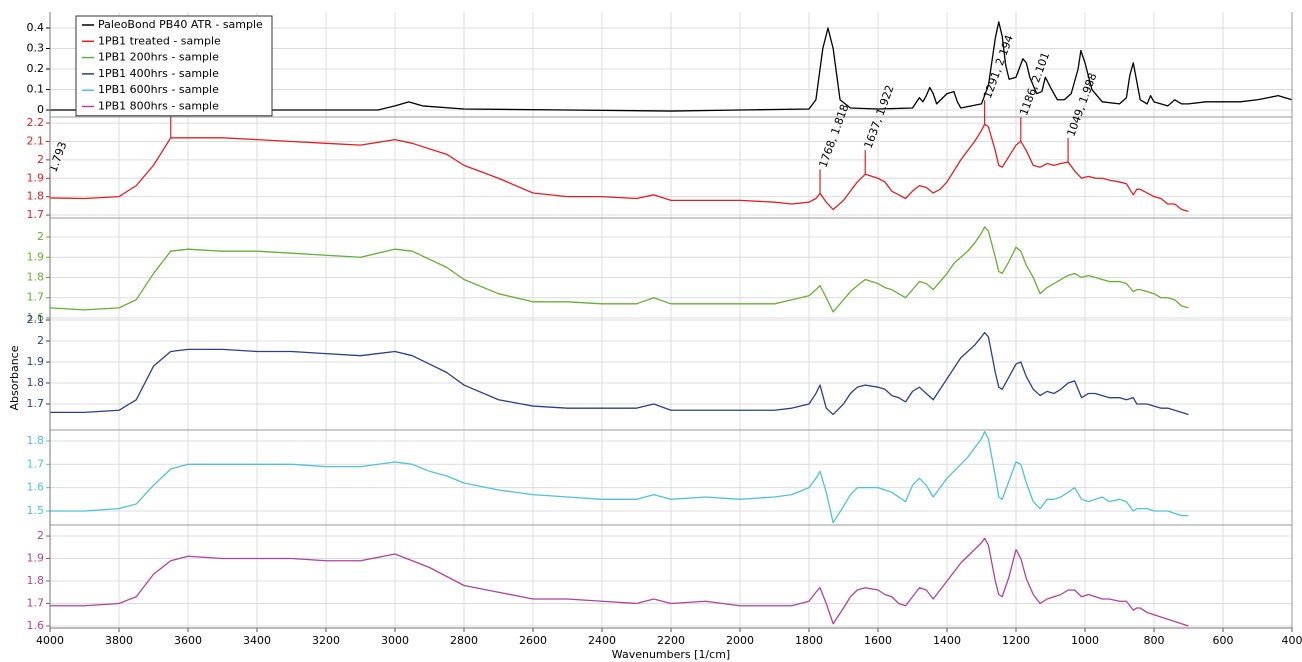  I want to click on x-tick-label: 1200, so click(1016, 640).